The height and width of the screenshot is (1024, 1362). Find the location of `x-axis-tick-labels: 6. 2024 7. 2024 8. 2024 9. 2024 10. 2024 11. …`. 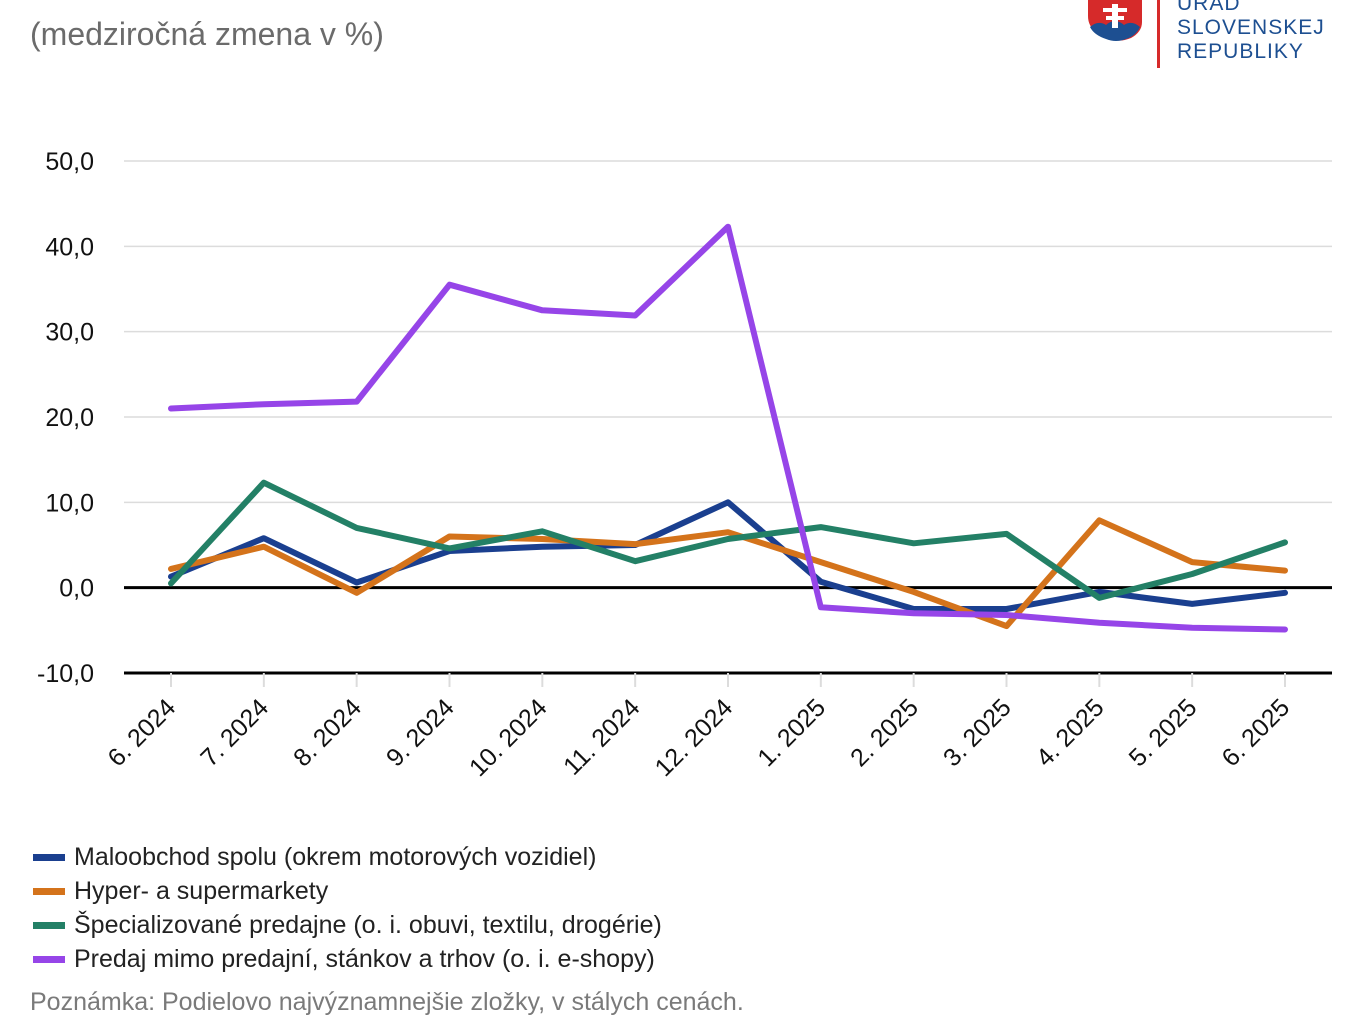

x-axis-tick-labels: 6. 2024 7. 2024 8. 2024 9. 2024 10. 2024 11. … is located at coordinates (698, 727).